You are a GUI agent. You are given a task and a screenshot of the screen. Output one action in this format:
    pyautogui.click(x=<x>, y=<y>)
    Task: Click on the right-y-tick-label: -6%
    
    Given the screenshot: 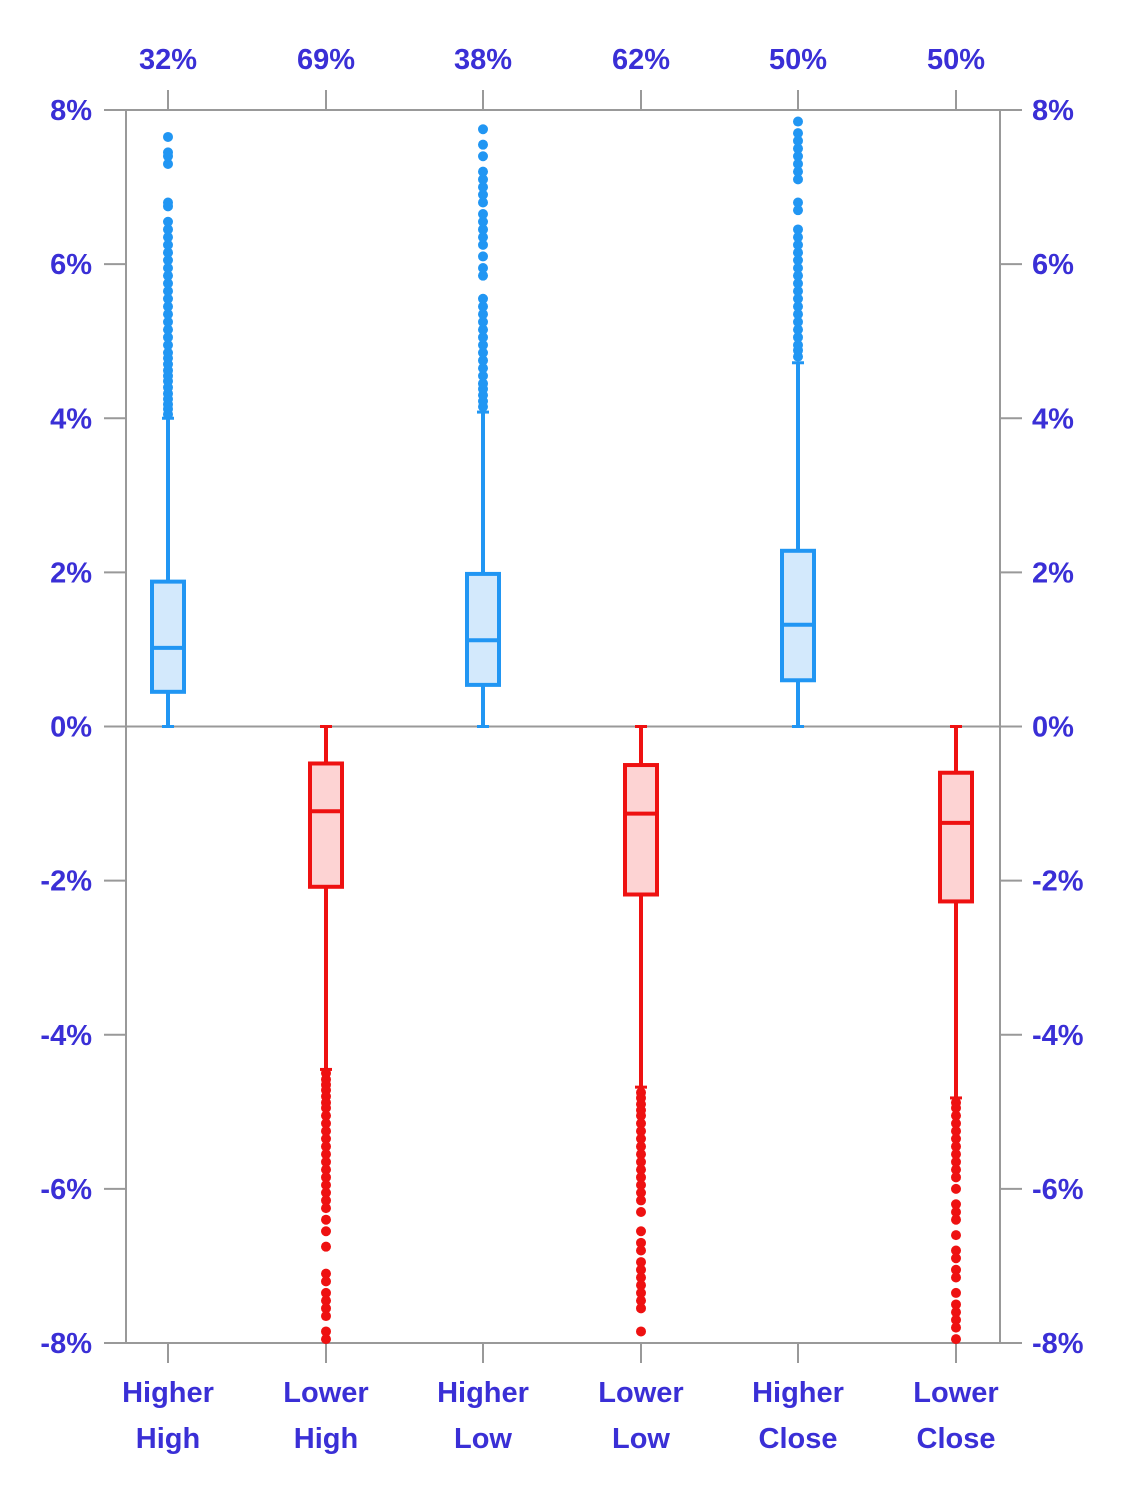 What is the action you would take?
    pyautogui.click(x=1058, y=1190)
    